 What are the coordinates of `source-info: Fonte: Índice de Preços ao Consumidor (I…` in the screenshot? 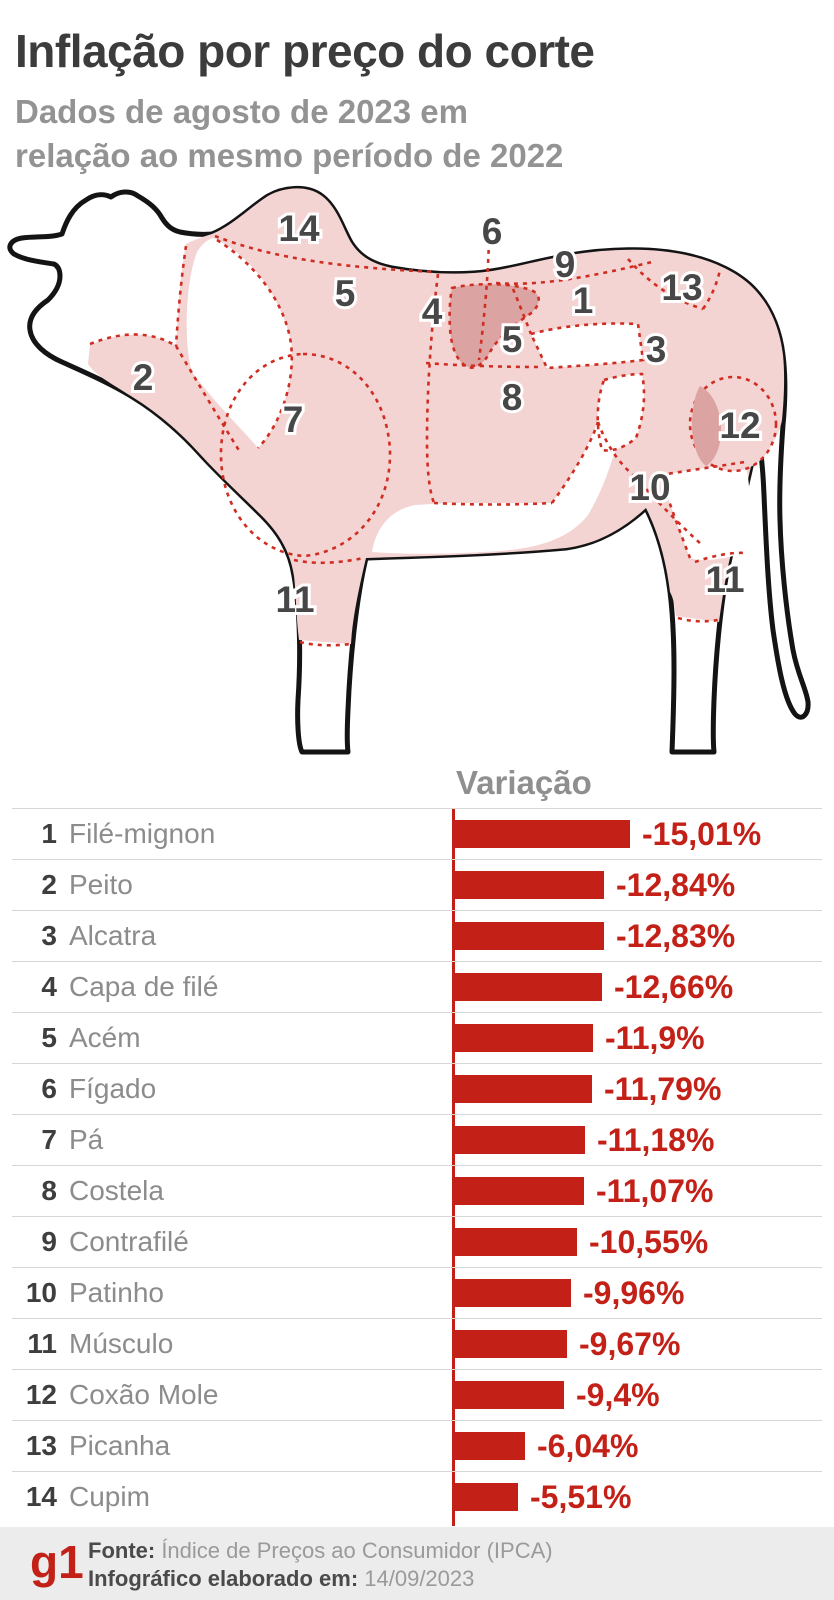 It's located at (320, 1565).